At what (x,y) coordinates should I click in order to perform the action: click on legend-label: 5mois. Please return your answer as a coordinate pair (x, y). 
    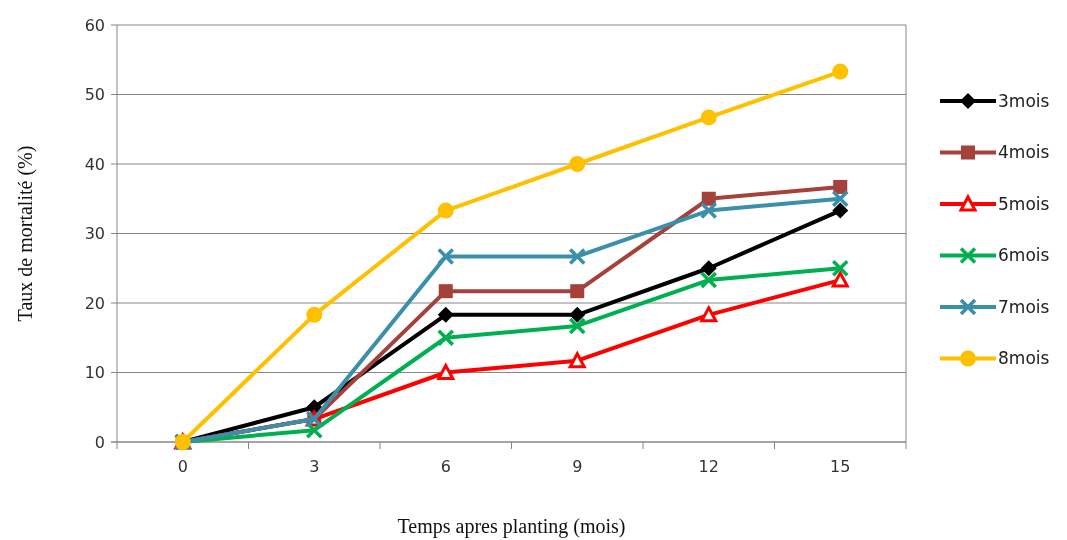
    Looking at the image, I should click on (1024, 203).